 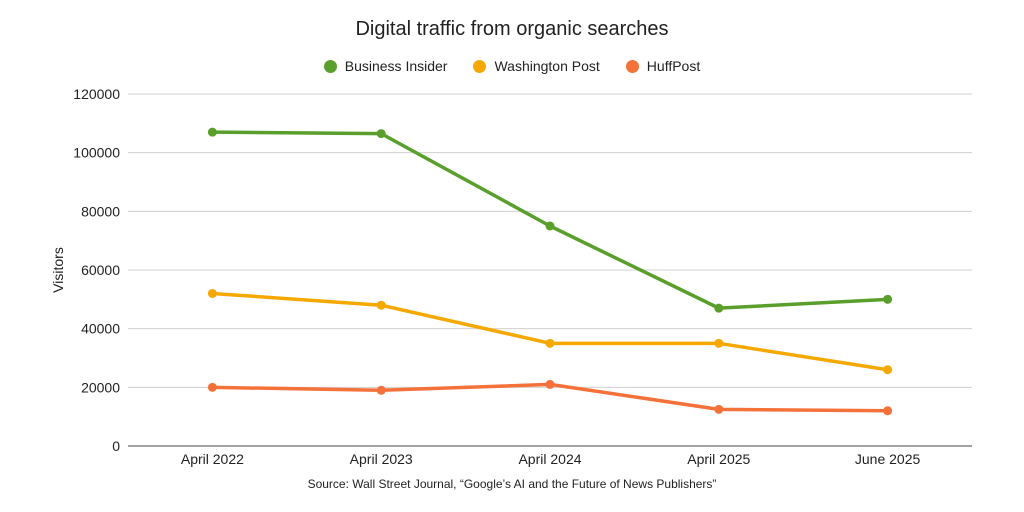 I want to click on y-tick-label: 100000, so click(x=96, y=153).